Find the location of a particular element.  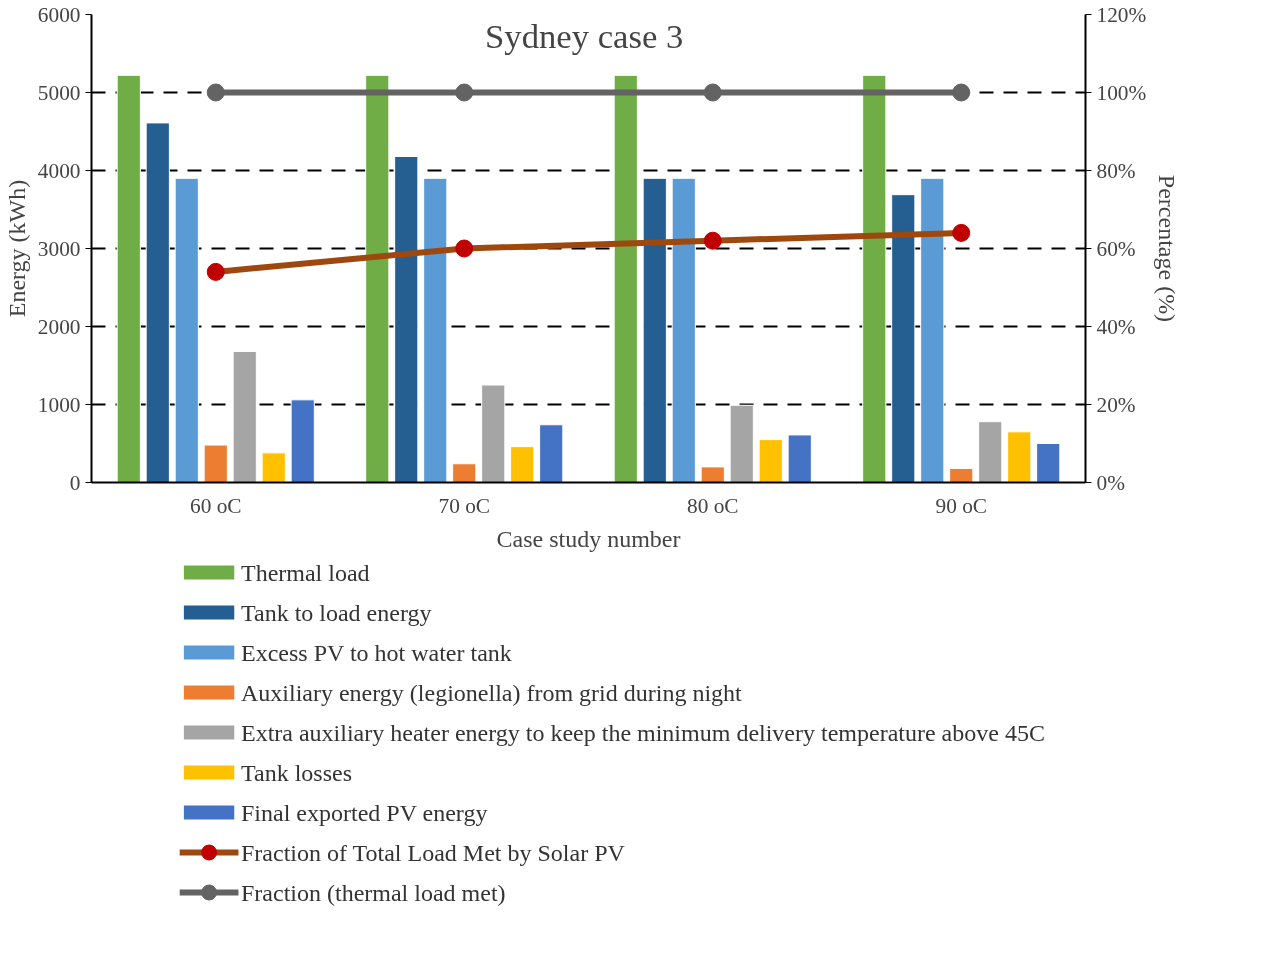

y-axis-title: Energy (kWh) is located at coordinates (16, 248).